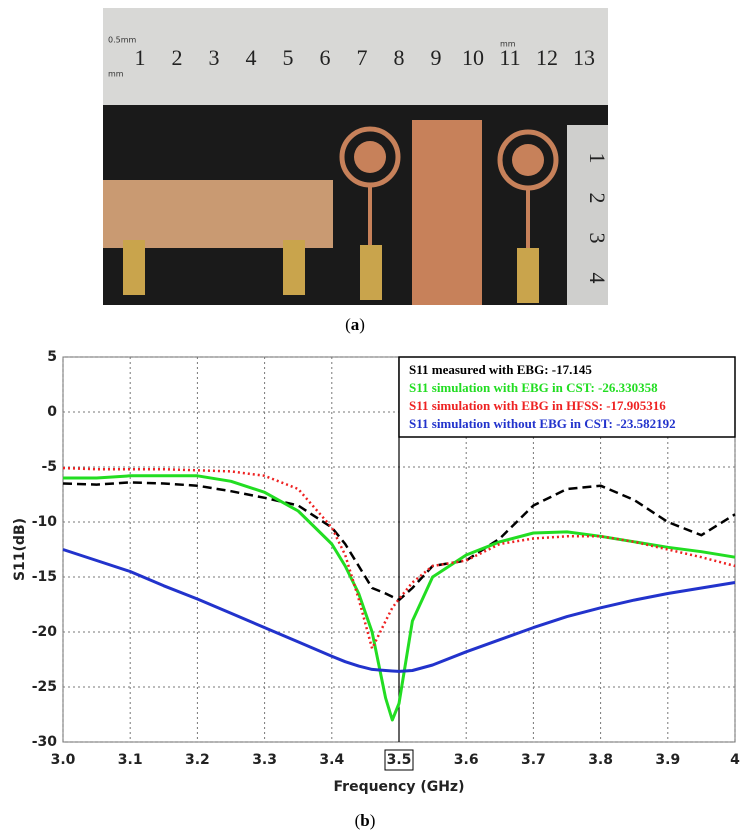  What do you see at coordinates (63, 760) in the screenshot?
I see `x-tick-label: 3.0` at bounding box center [63, 760].